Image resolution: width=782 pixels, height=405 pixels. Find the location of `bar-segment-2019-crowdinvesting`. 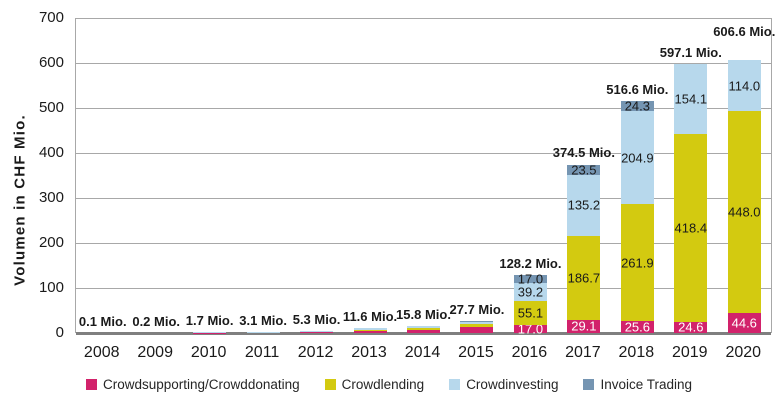

bar-segment-2019-crowdinvesting is located at coordinates (691, 99).